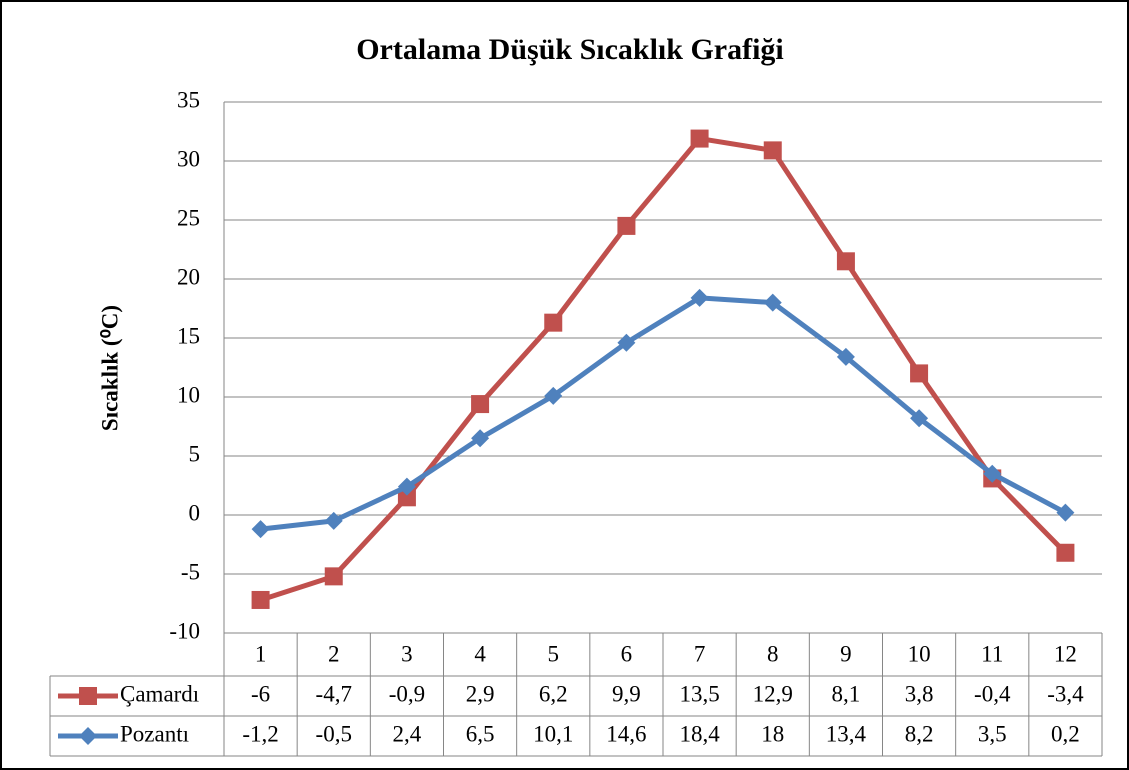  I want to click on table-cell: -4,7, so click(334, 693).